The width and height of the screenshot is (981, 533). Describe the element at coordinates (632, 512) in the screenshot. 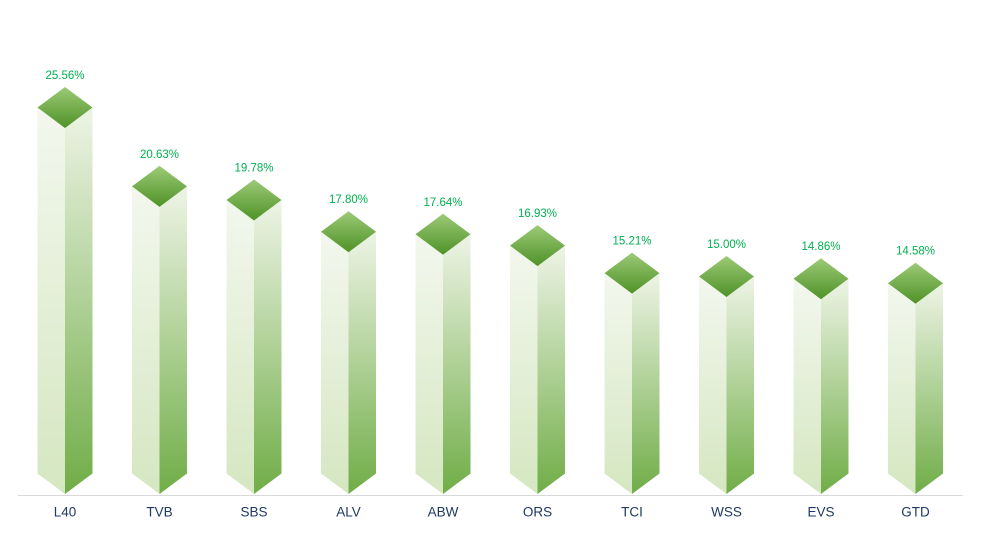

I see `category-label: TCI` at that location.